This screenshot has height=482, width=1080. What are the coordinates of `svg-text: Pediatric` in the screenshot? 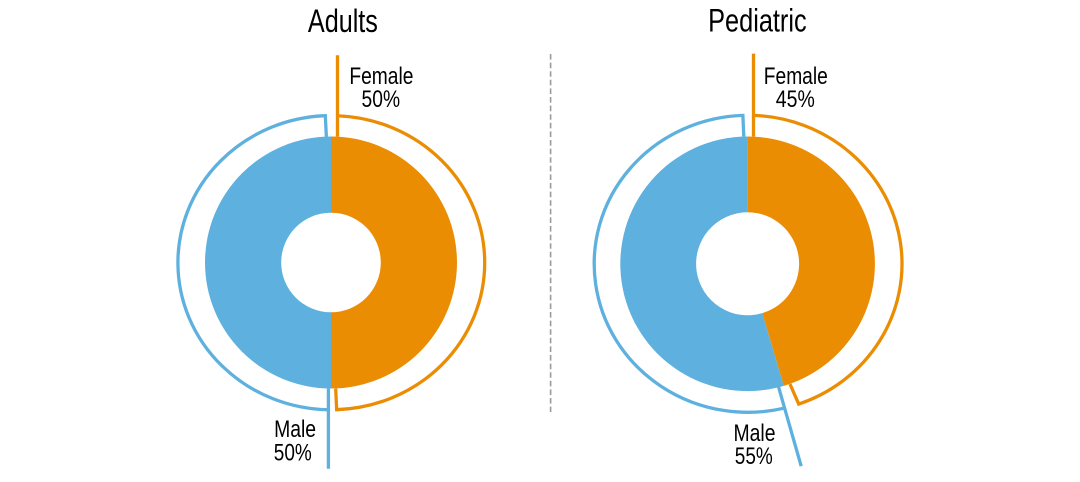 It's located at (757, 21).